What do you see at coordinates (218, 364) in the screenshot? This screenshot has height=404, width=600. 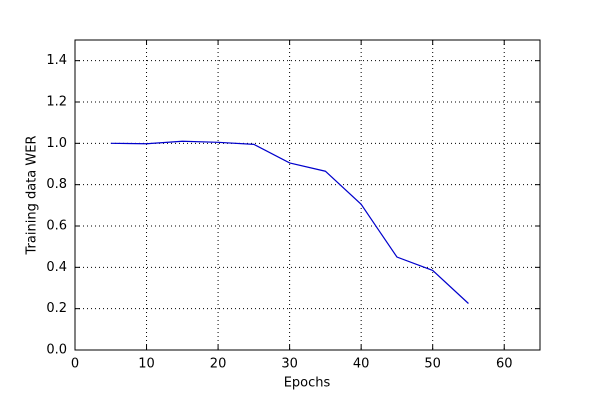 I see `x-tick-label: 20` at bounding box center [218, 364].